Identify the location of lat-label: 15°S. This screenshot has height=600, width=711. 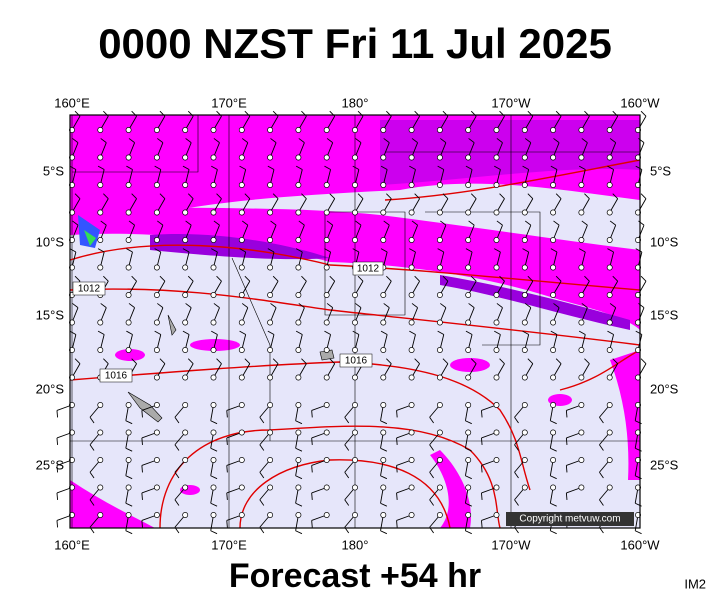
(50, 314).